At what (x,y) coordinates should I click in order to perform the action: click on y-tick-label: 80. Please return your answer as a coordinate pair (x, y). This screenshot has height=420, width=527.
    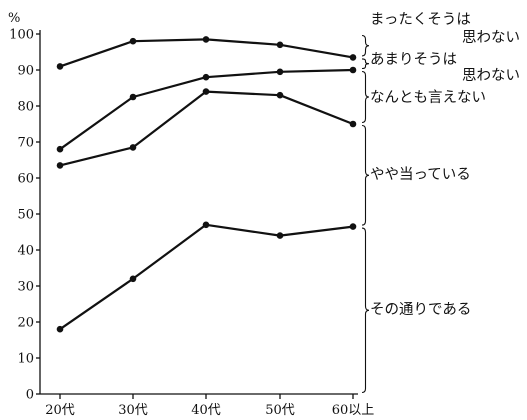
    Looking at the image, I should click on (25, 107).